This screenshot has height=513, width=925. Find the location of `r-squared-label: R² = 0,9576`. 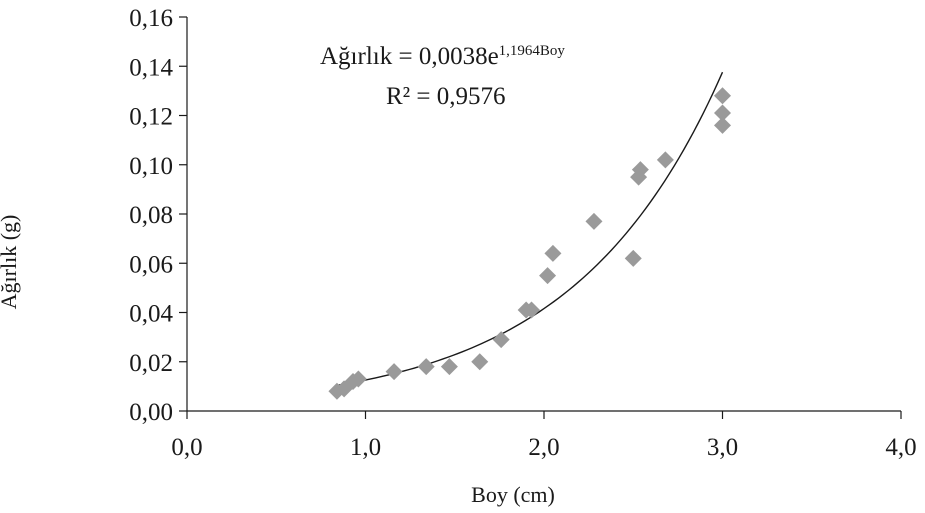

r-squared-label: R² = 0,9576 is located at coordinates (446, 96).